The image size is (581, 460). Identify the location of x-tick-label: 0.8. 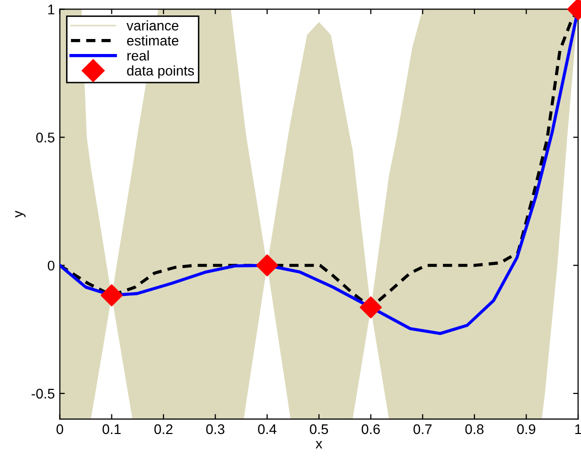
(474, 429).